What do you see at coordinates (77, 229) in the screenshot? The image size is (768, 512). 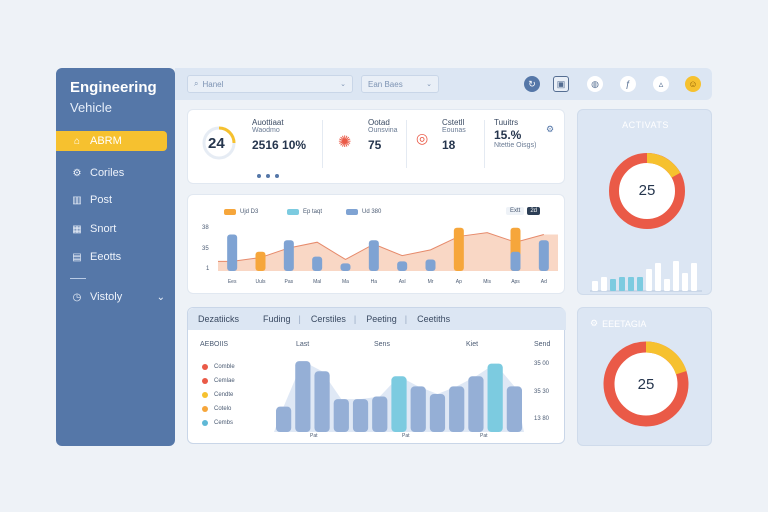 I see `lock-icon: ▦` at bounding box center [77, 229].